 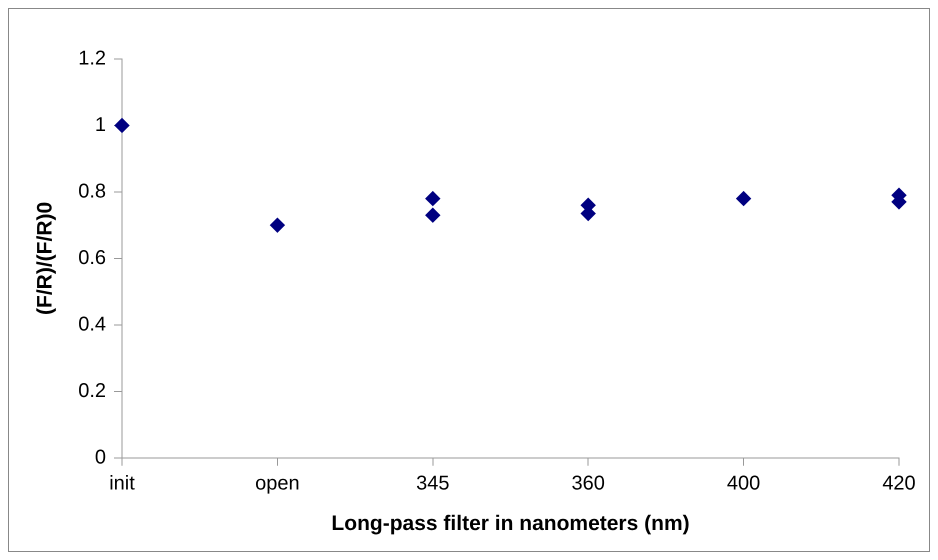 What do you see at coordinates (277, 483) in the screenshot?
I see `x-tick-label: open` at bounding box center [277, 483].